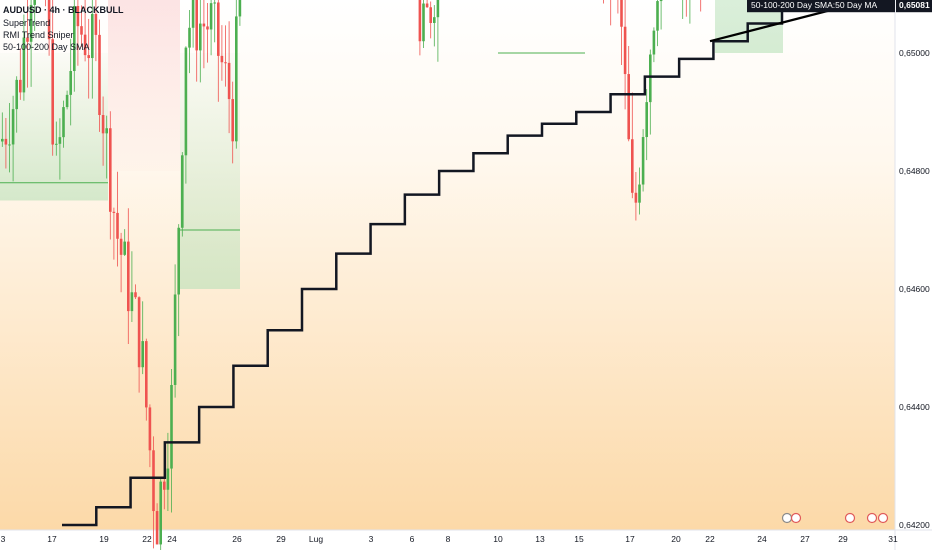 This screenshot has height=550, width=932. I want to click on indicator-sma: 50-100-200 Day SMA, so click(46, 47).